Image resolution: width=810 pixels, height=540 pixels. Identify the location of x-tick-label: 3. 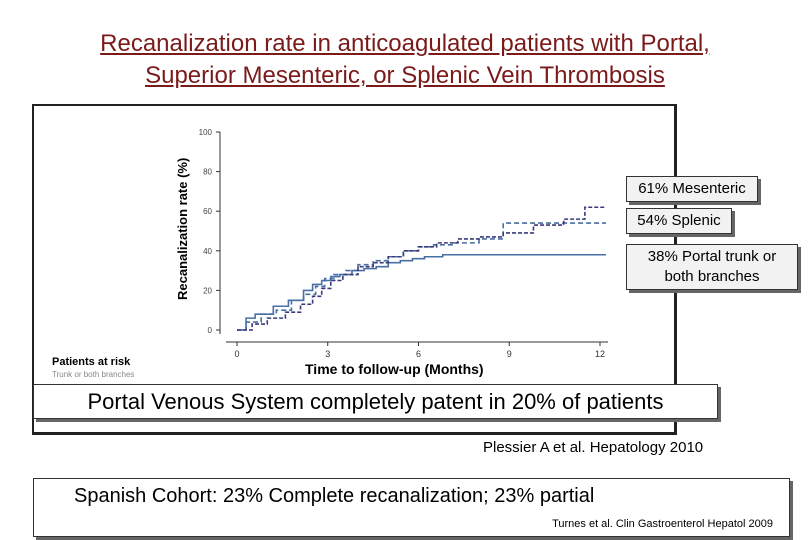
(327, 354).